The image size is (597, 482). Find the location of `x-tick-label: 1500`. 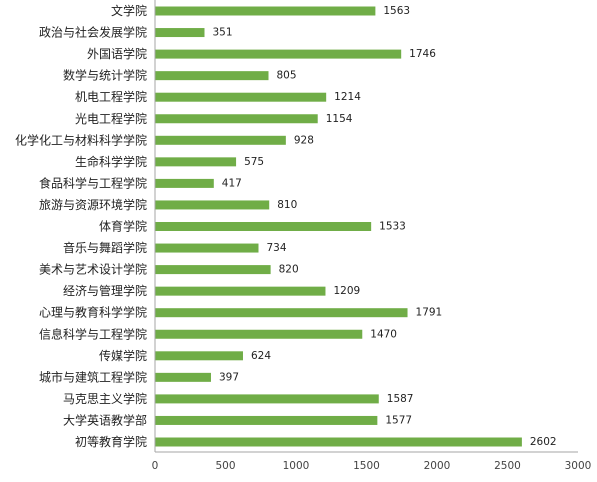

x-tick-label: 1500 is located at coordinates (366, 466).